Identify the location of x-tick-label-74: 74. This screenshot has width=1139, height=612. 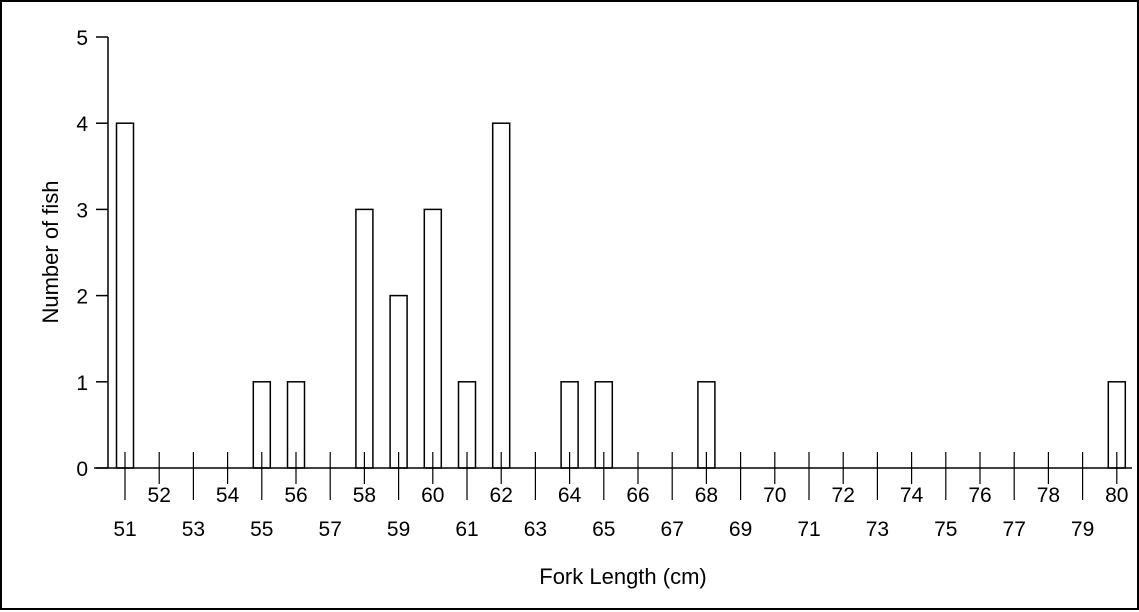
(912, 495).